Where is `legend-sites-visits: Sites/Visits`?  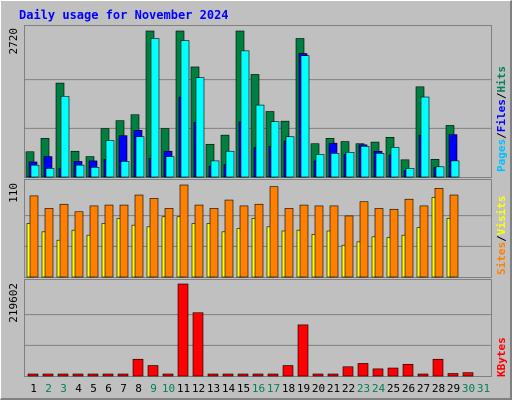 legend-sites-visits: Sites/Visits is located at coordinates (501, 236).